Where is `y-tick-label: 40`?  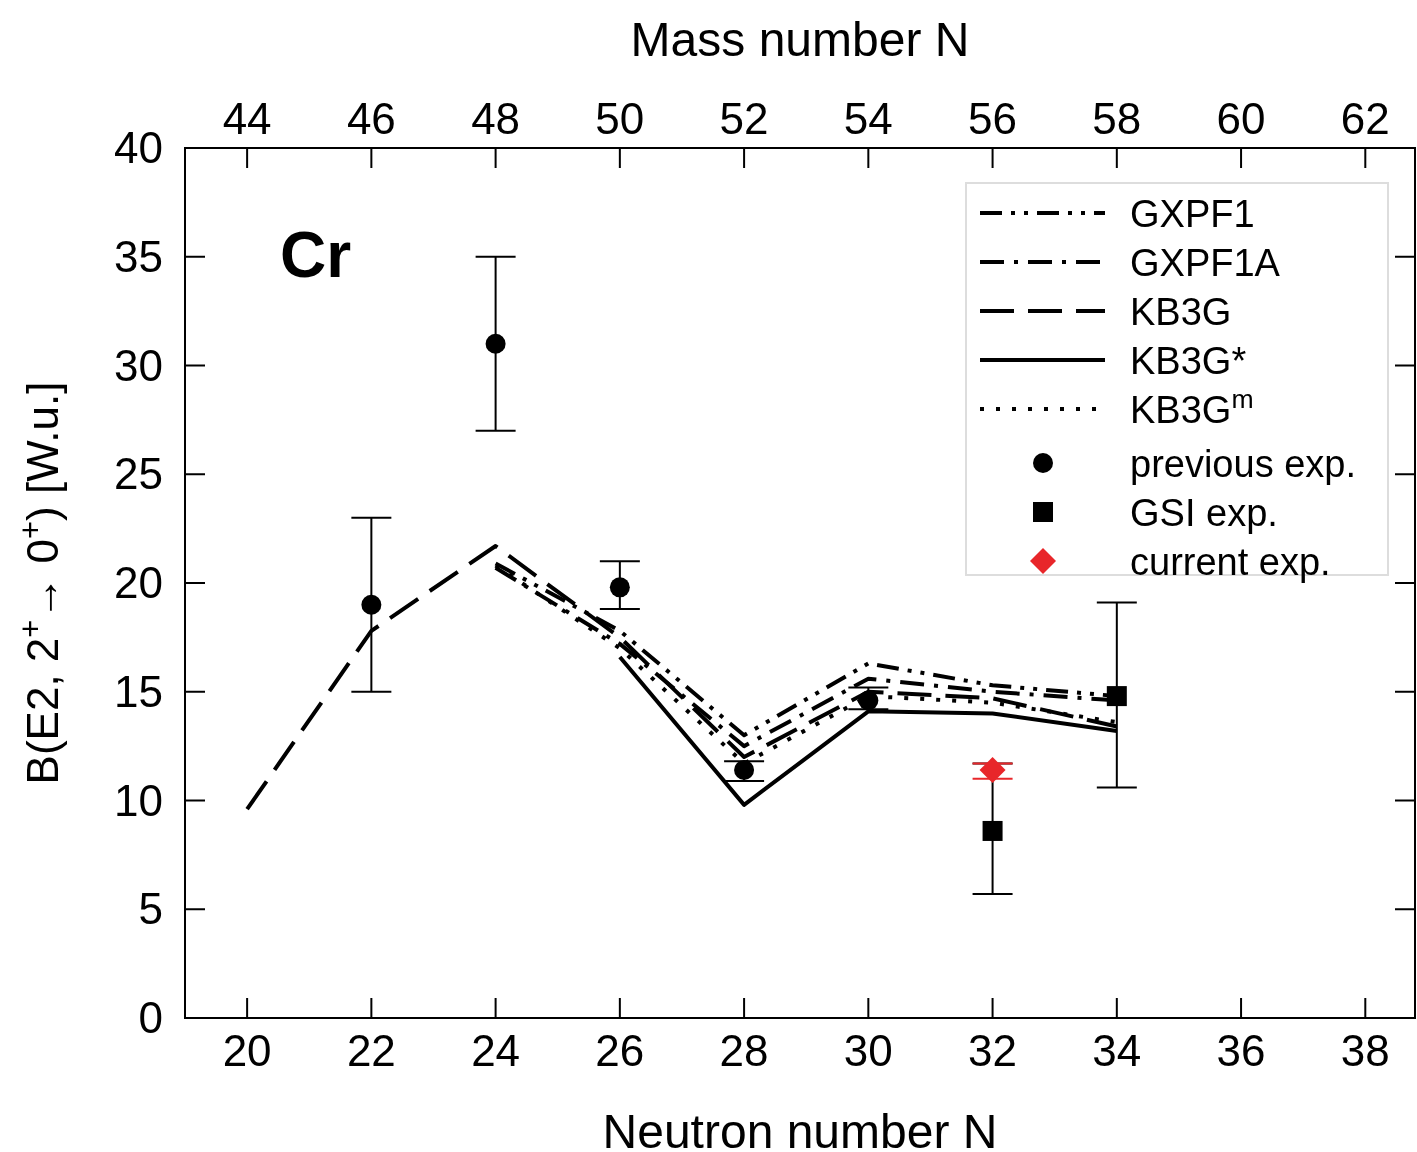 y-tick-label: 40 is located at coordinates (138, 147).